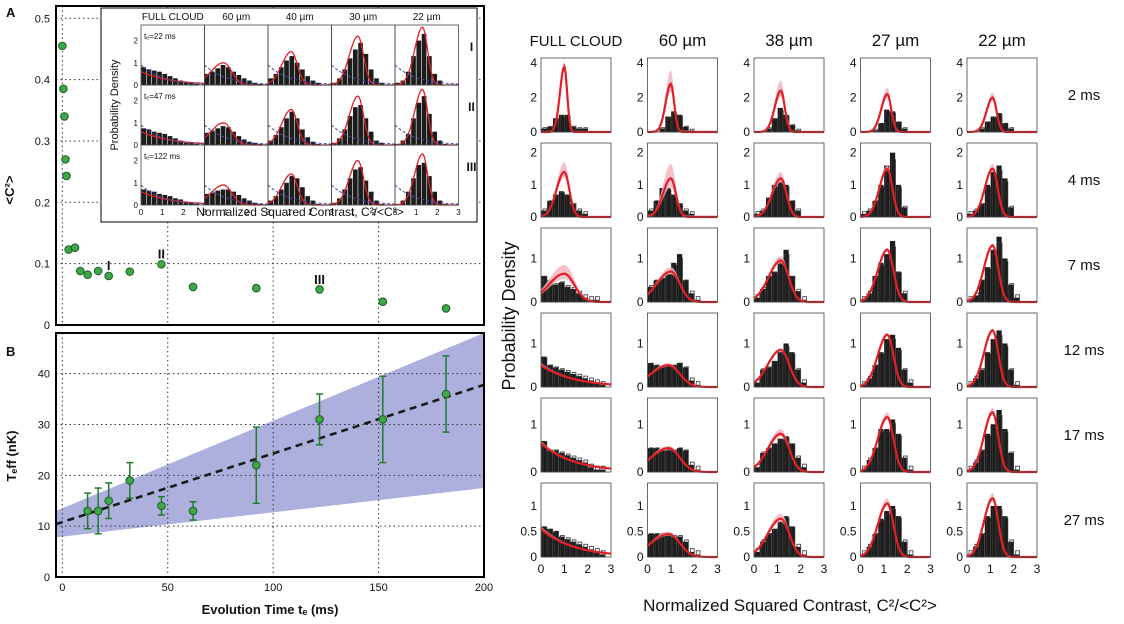 This screenshot has width=1124, height=624. What do you see at coordinates (267, 445) in the screenshot?
I see `panel-b-points` at bounding box center [267, 445].